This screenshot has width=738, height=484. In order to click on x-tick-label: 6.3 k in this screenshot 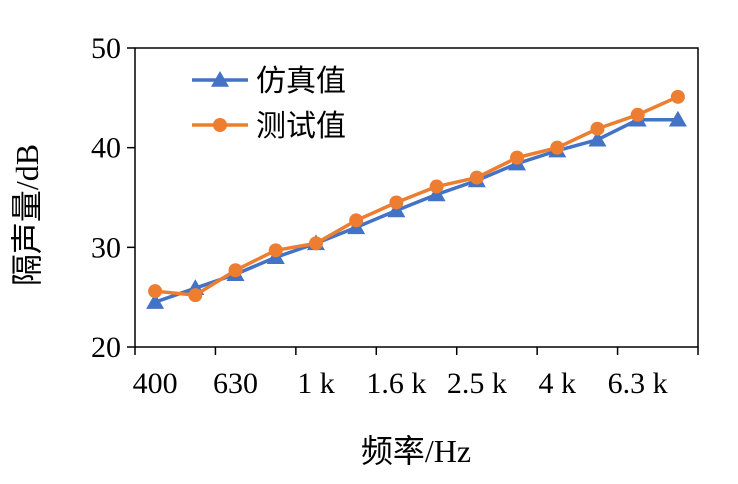, I will do `click(638, 383)`.